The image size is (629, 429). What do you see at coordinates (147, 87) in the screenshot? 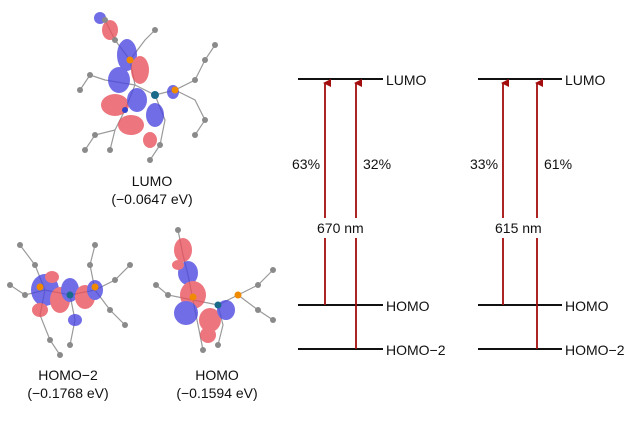
I see `lumo-orbital-image` at bounding box center [147, 87].